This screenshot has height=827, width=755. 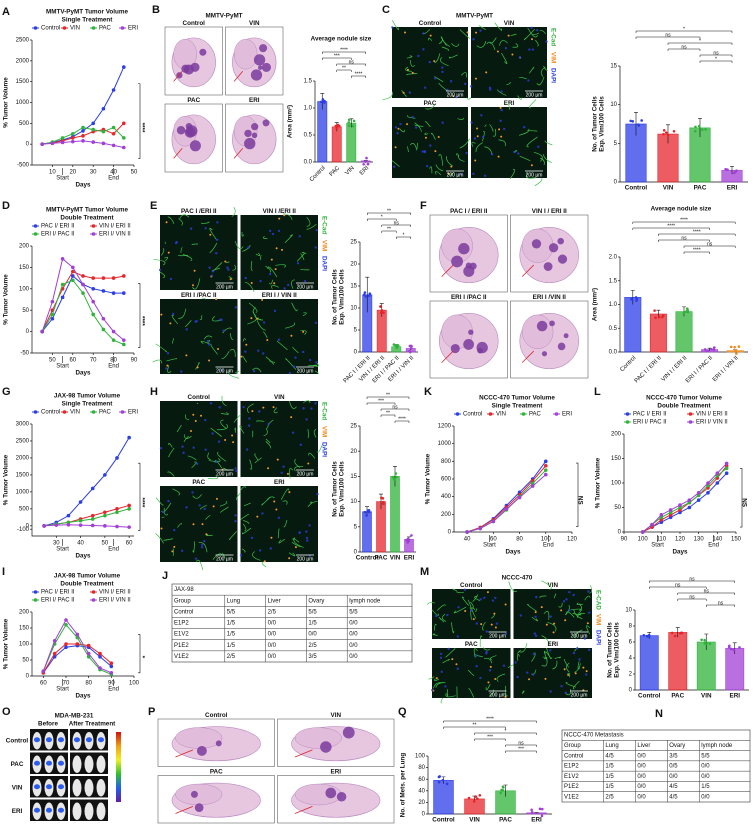 I want to click on image-label: VIN, so click(x=553, y=585).